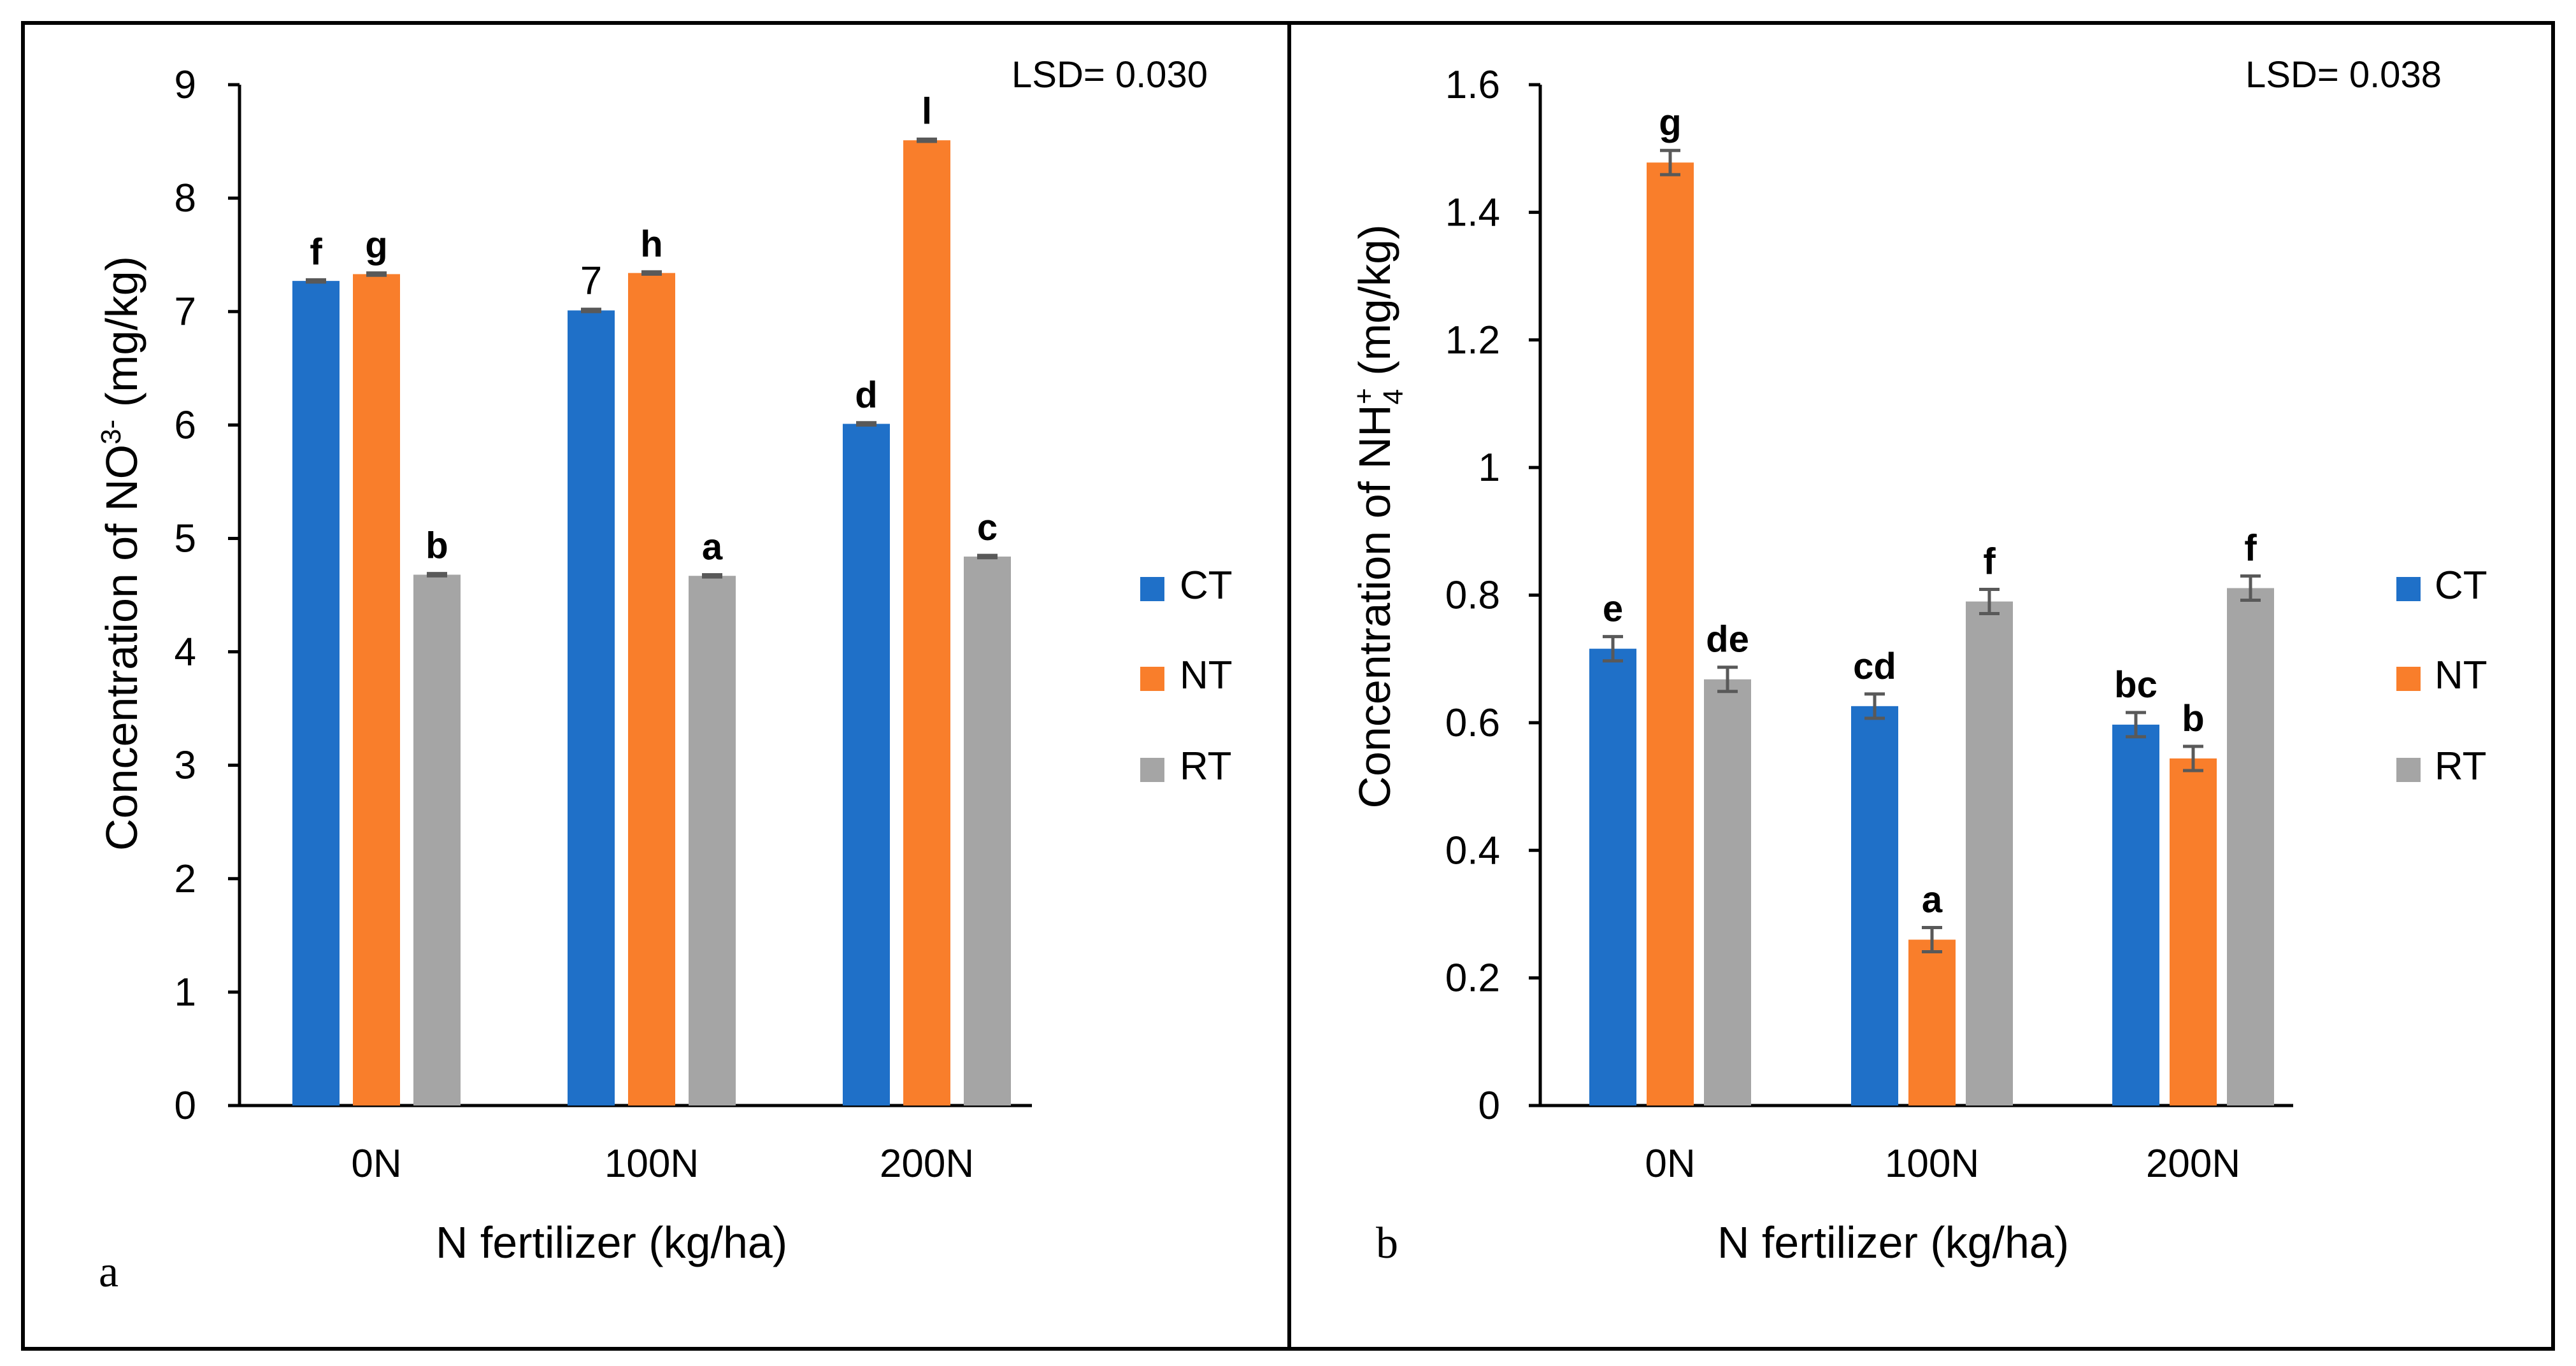  What do you see at coordinates (1206, 586) in the screenshot?
I see `panel-a-legend-label: CT` at bounding box center [1206, 586].